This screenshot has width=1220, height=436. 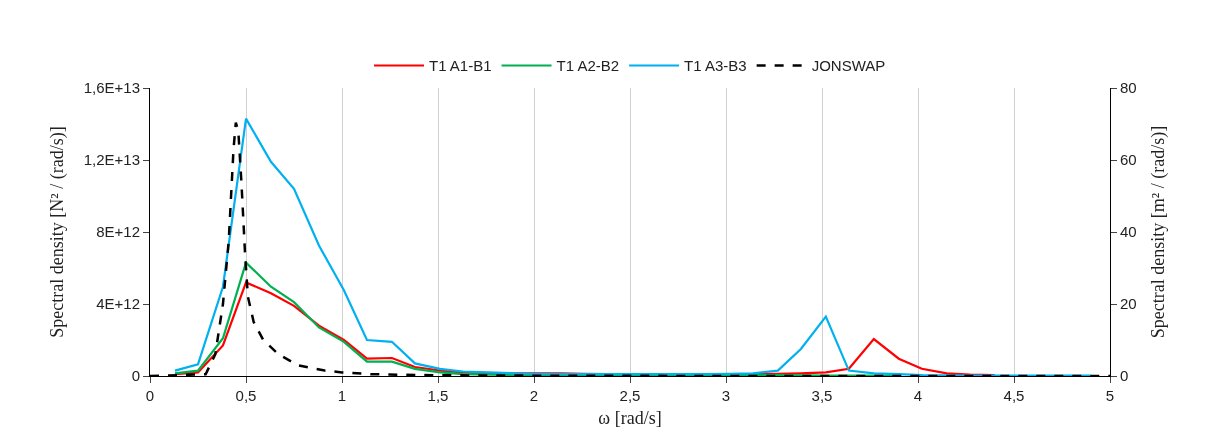 What do you see at coordinates (1124, 376) in the screenshot?
I see `y2-tick-label: 0` at bounding box center [1124, 376].